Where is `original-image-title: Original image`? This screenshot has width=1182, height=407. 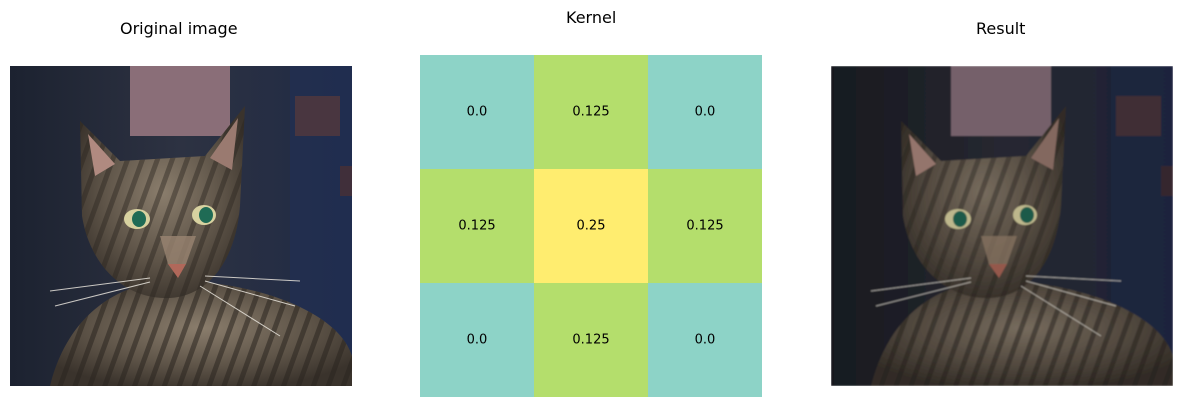
original-image-title: Original image is located at coordinates (179, 28).